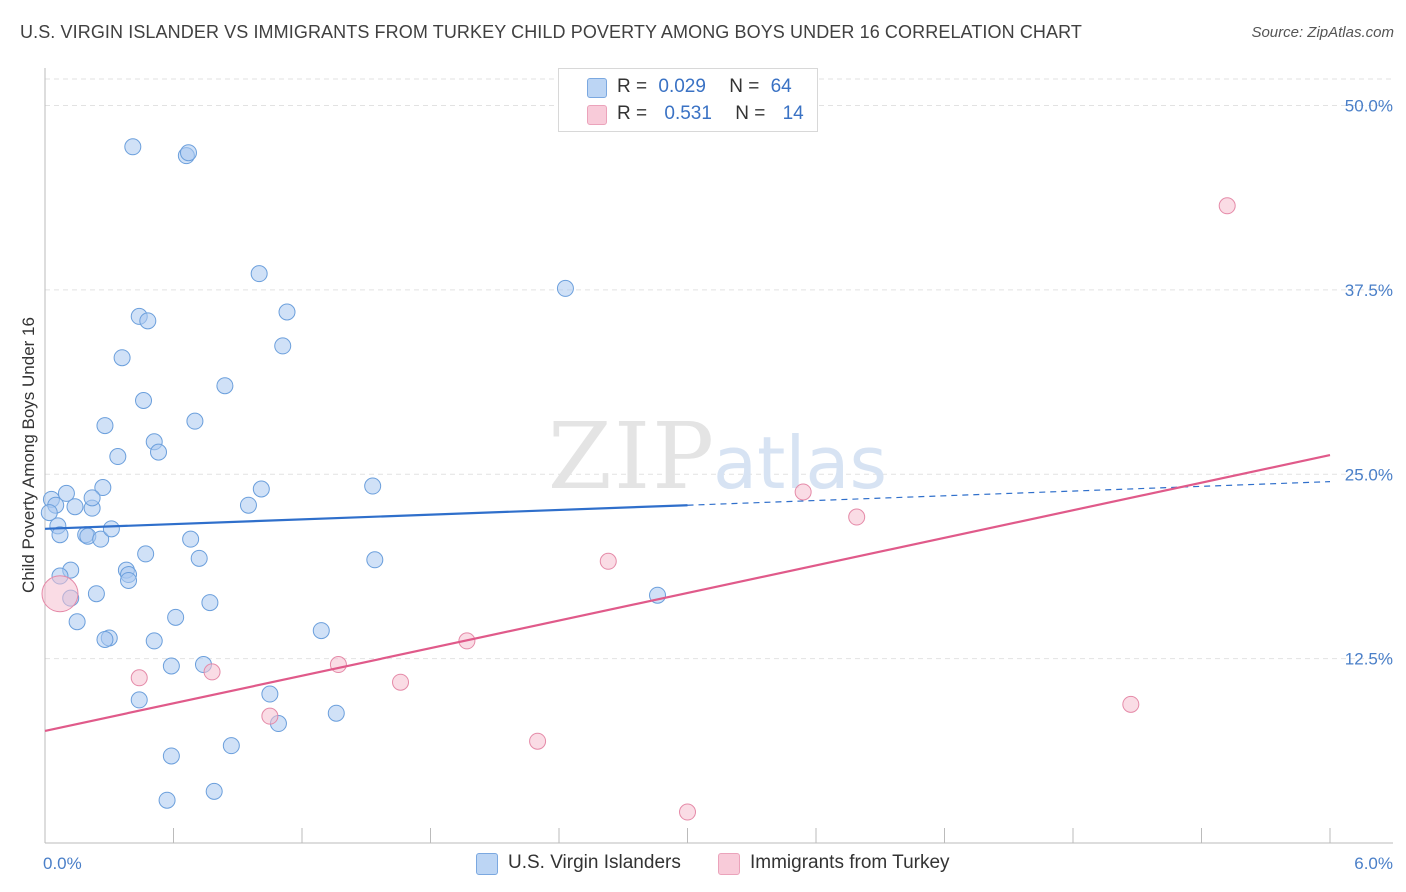 Image resolution: width=1406 pixels, height=892 pixels. I want to click on source-credit: Source: ZipAtlas.com, so click(1322, 32).